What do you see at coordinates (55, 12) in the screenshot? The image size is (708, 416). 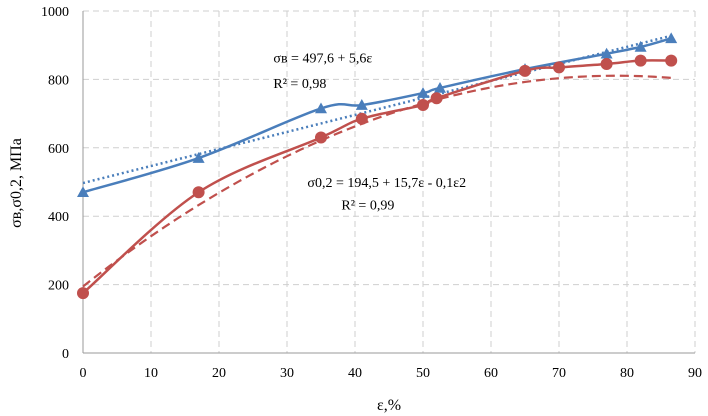 I see `y-tick-label: 1000` at bounding box center [55, 12].